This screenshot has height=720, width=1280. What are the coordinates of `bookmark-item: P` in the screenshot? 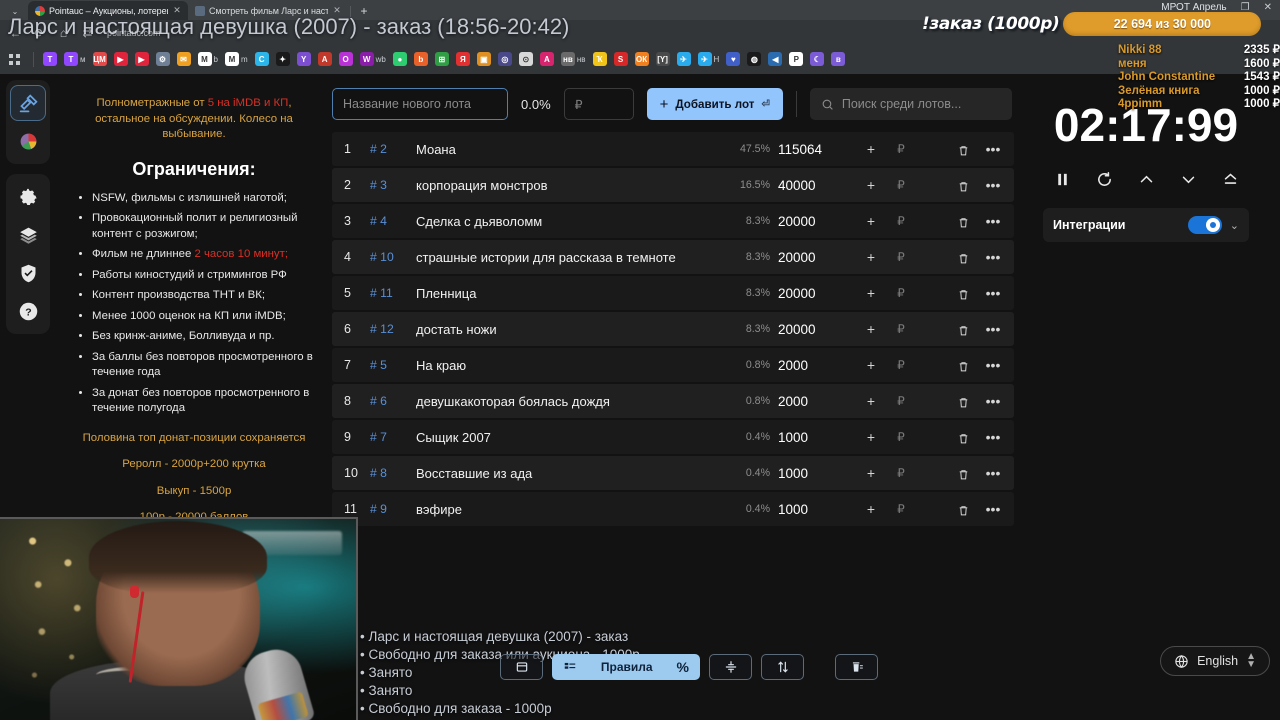 It's located at (796, 59).